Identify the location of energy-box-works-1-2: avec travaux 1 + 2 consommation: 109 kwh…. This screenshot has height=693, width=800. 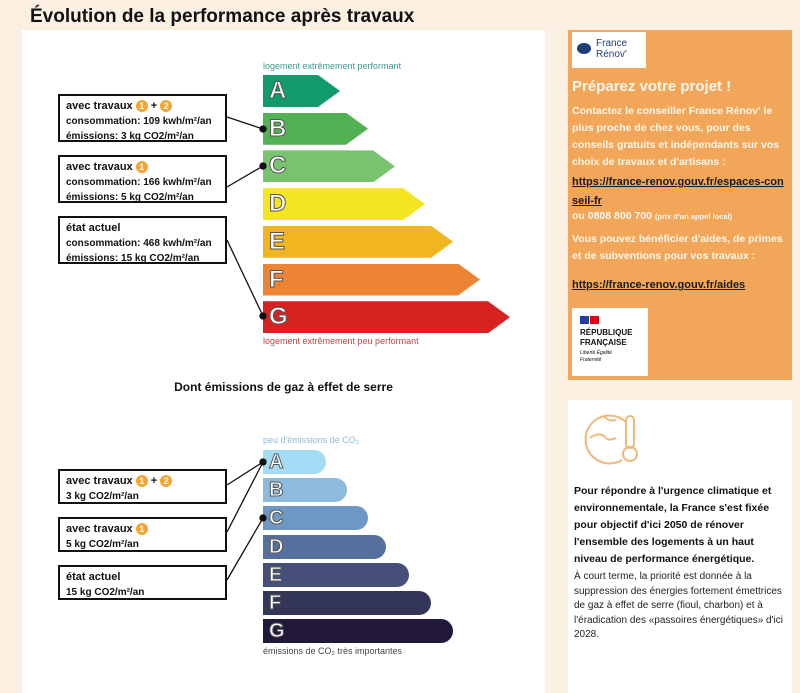
(142, 118).